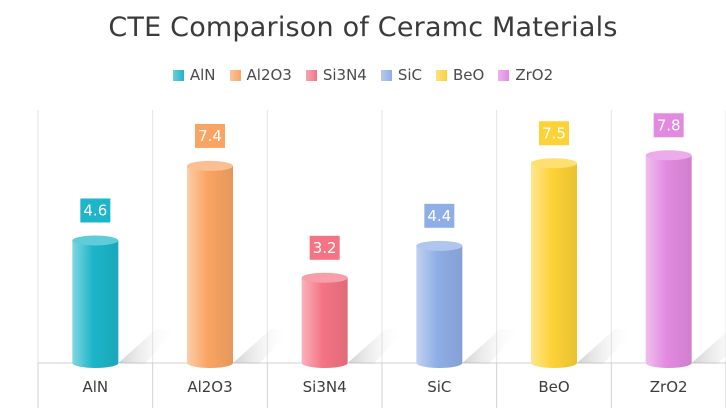  I want to click on legend-item-2: Si3N4, so click(336, 75).